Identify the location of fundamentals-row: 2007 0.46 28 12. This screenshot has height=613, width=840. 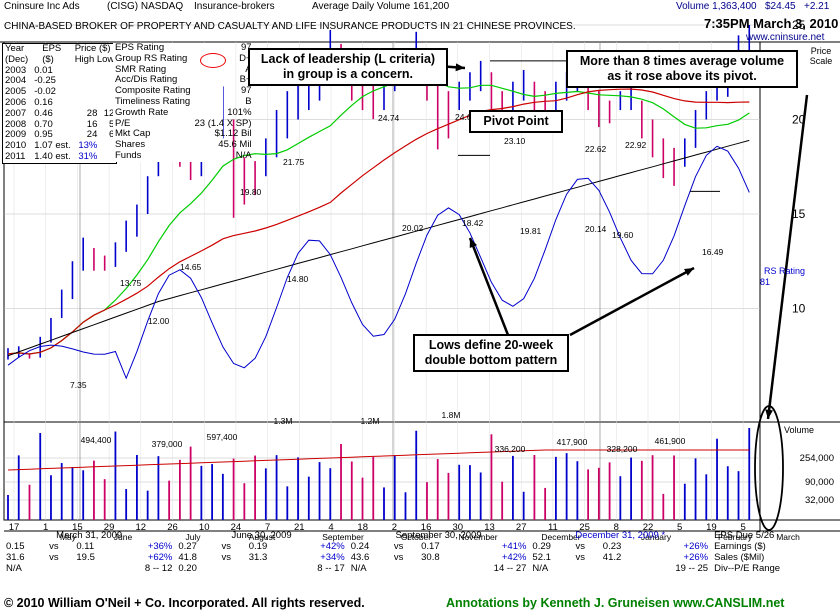
(59, 113).